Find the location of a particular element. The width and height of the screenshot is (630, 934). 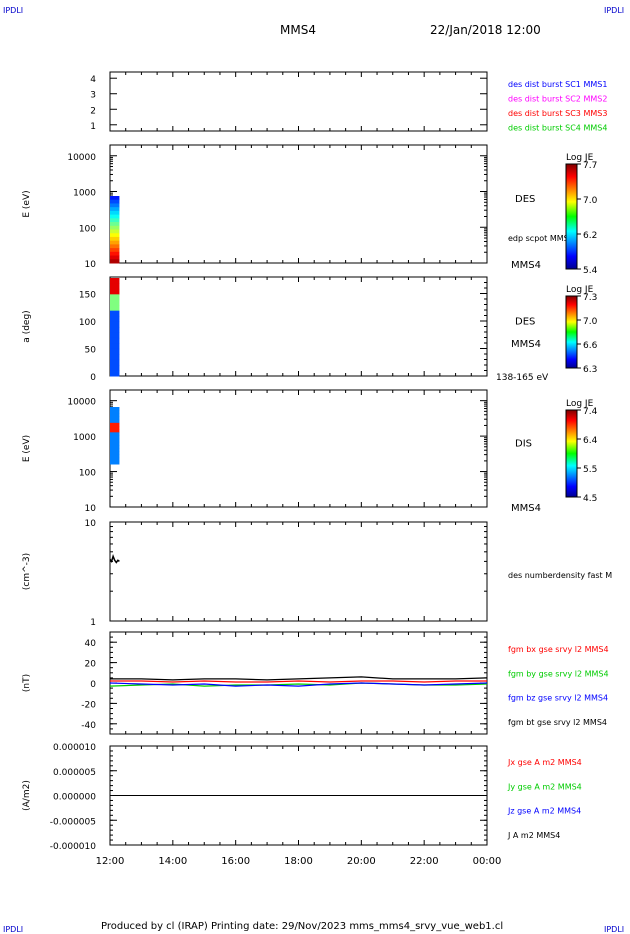

legend-entry: fgm bz gse srvy l2 MMS4 is located at coordinates (558, 698).